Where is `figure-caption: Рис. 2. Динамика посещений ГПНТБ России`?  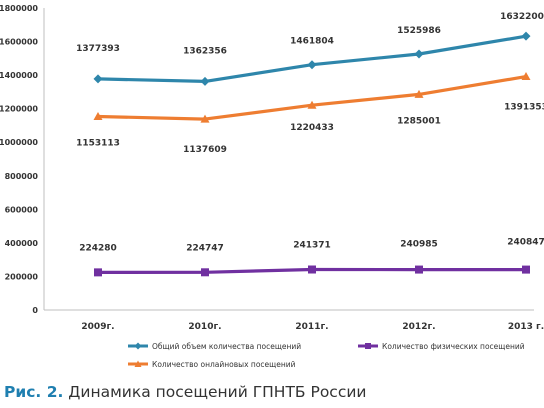
figure-caption: Рис. 2. Динамика посещений ГПНТБ России is located at coordinates (274, 392).